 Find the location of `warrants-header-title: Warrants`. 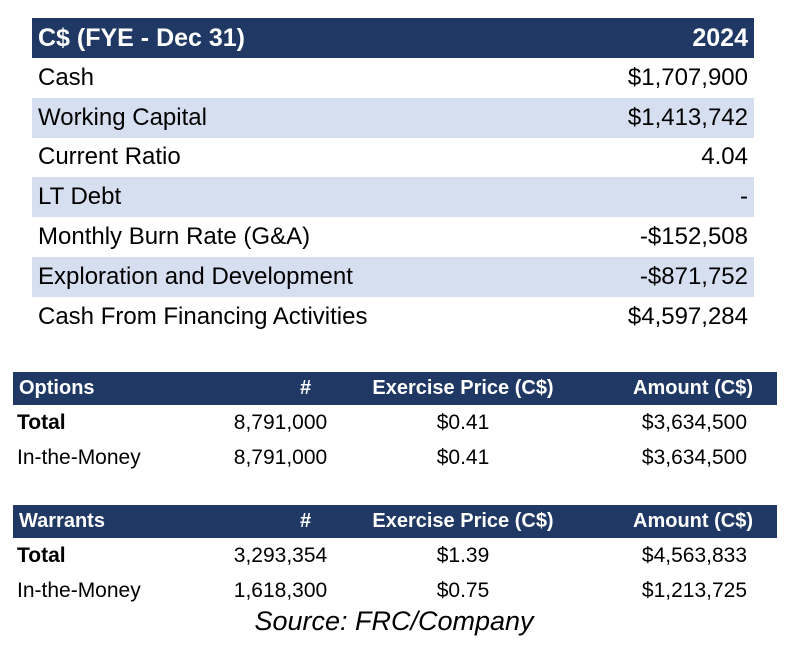

warrants-header-title: Warrants is located at coordinates (62, 521).